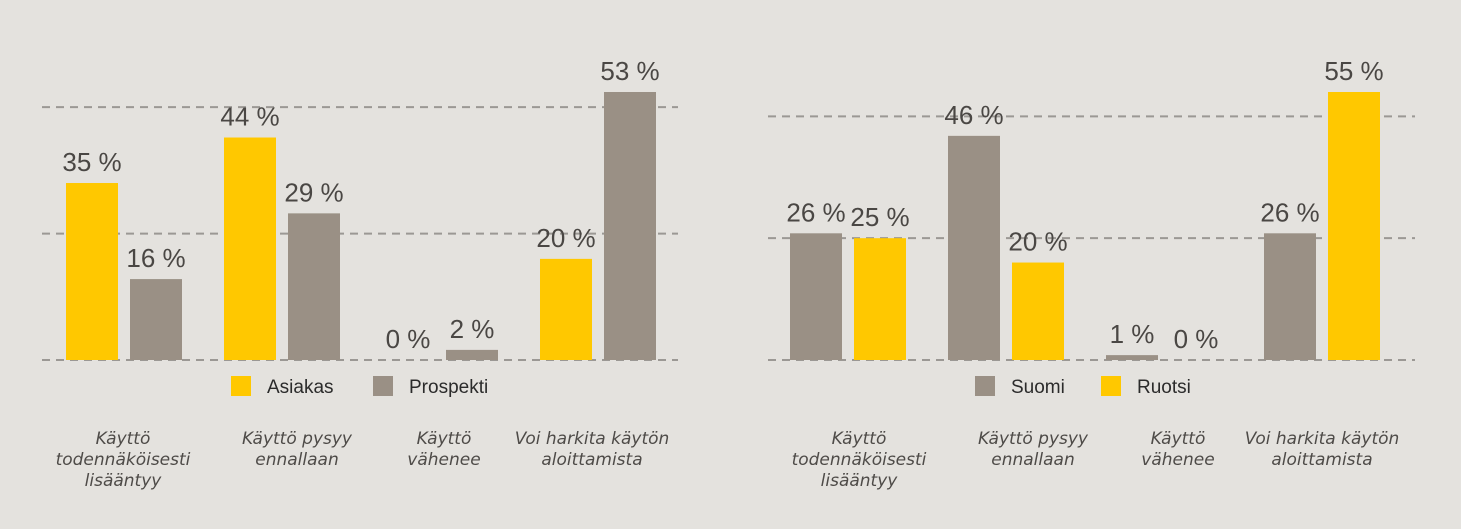 The height and width of the screenshot is (529, 1461). Describe the element at coordinates (91, 162) in the screenshot. I see `data-label: 35 %` at that location.